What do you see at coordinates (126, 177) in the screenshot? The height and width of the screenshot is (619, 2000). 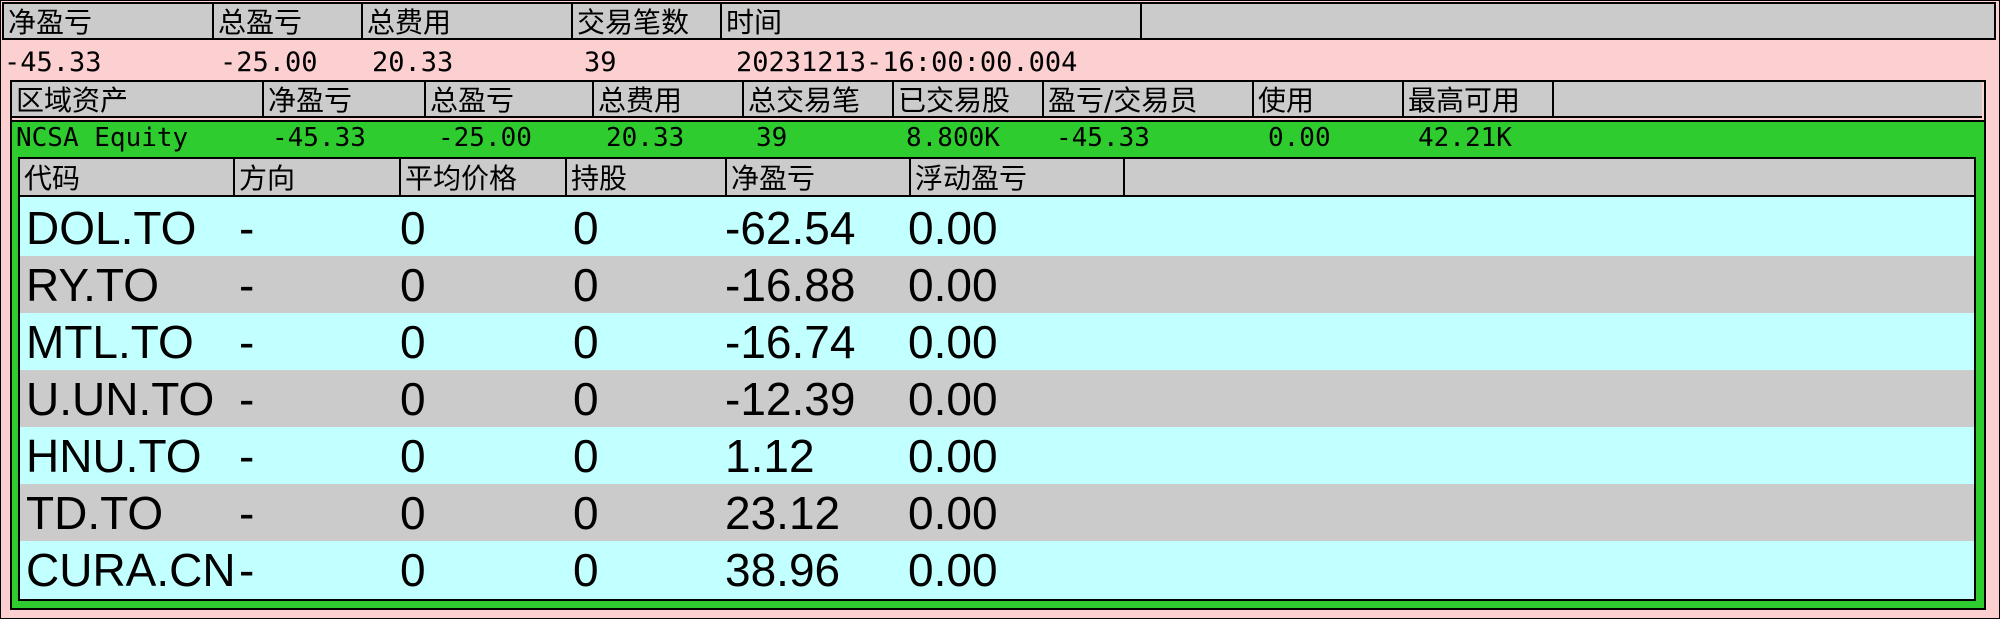 I see `col-header-code: 代码` at bounding box center [126, 177].